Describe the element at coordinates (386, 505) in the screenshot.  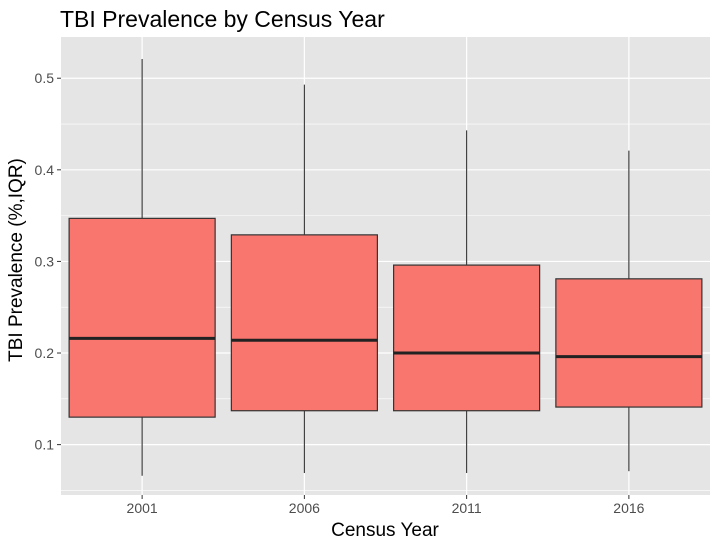
I see `x-axis-ticks: 2001 2006 2011 2016` at that location.